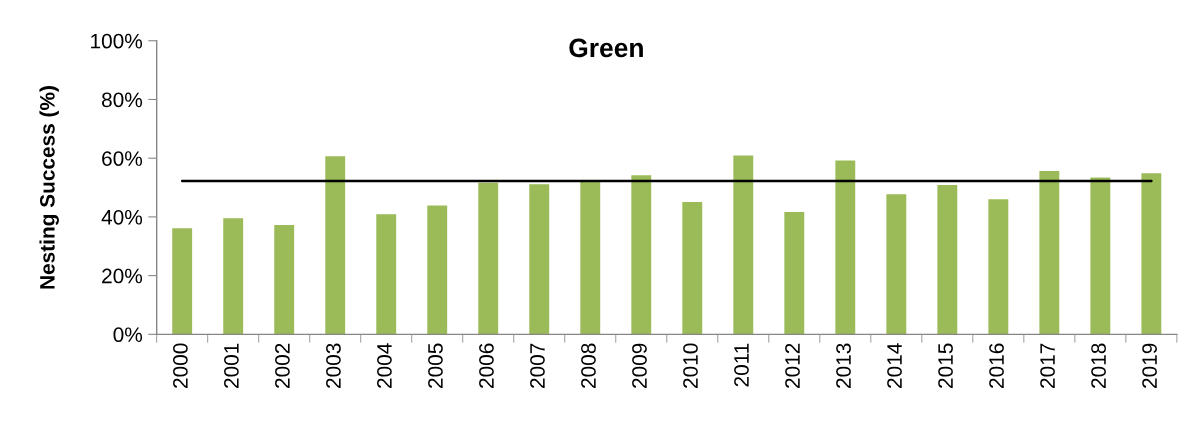 This screenshot has width=1196, height=429. I want to click on x-tick-label: 2017, so click(1047, 365).